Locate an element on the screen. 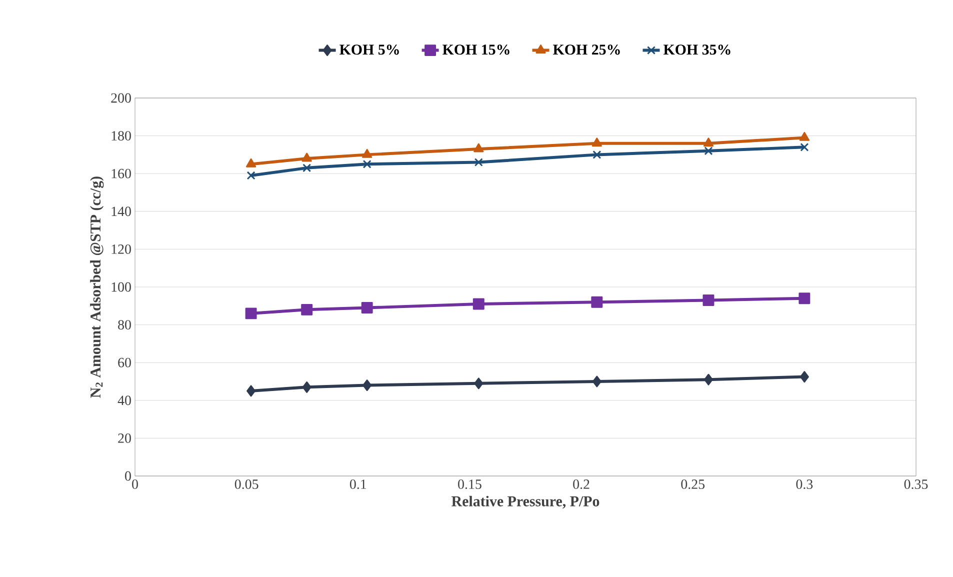  x-tick-label: 0.2 is located at coordinates (581, 484).